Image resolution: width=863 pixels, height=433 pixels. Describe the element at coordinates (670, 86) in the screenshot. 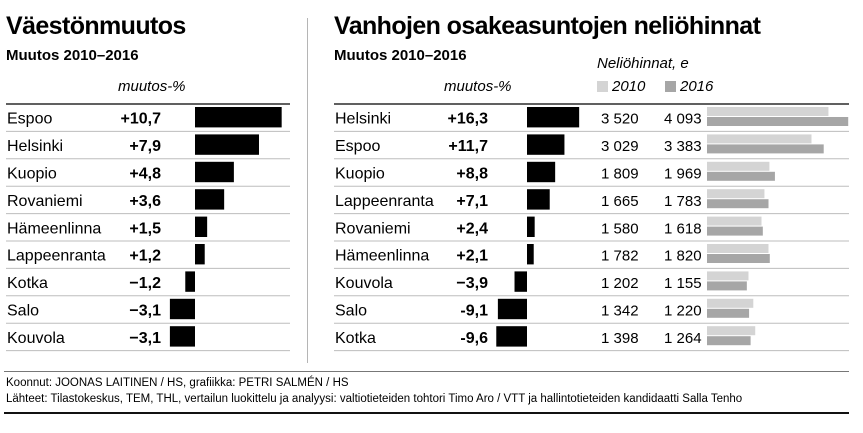

I see `legend-2016-swatch` at that location.